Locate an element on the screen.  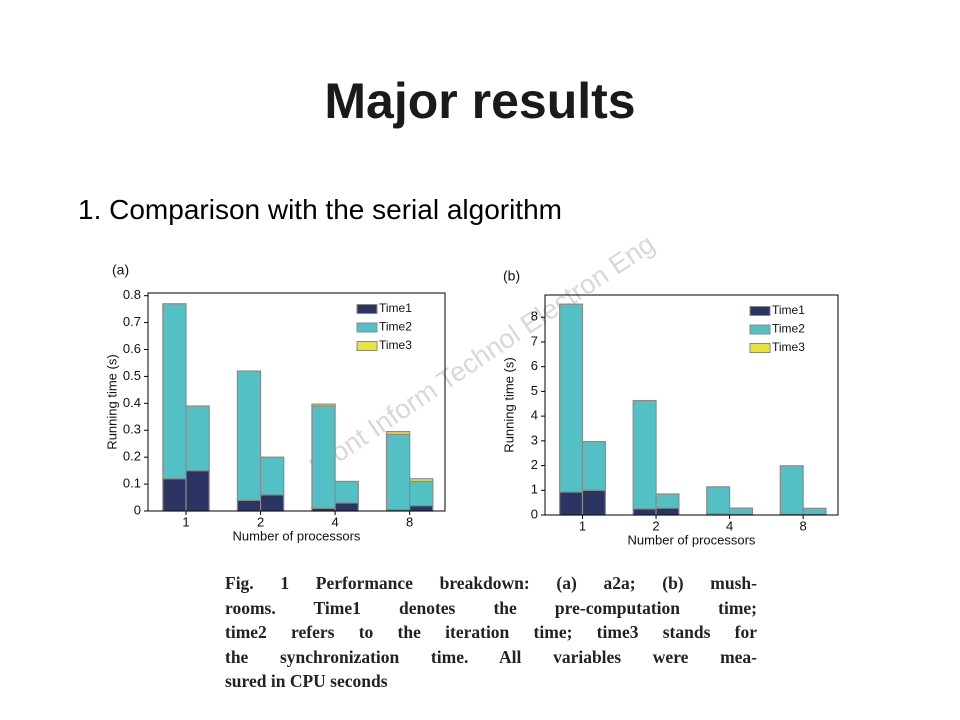
y-tick-label: 0.6 is located at coordinates (132, 348).